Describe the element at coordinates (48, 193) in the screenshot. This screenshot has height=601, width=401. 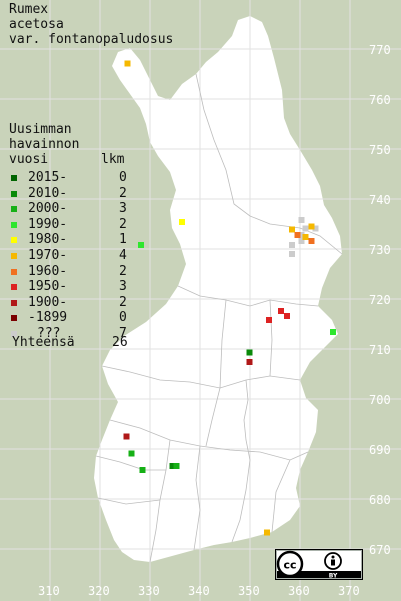
I see `legend-label: 2010-` at that location.